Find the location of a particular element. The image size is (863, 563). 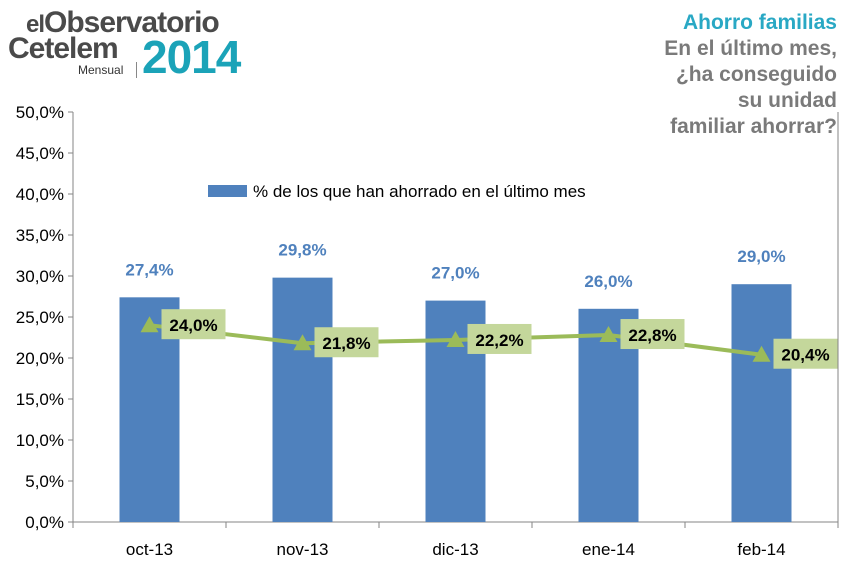

logo-separator is located at coordinates (136, 70).